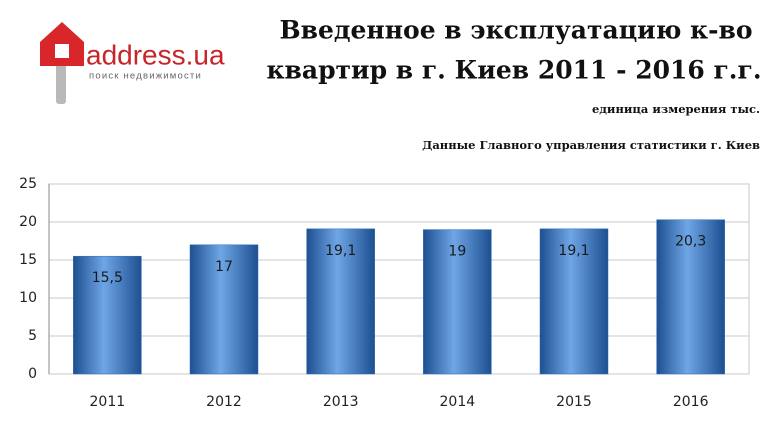  Describe the element at coordinates (28, 184) in the screenshot. I see `y-tick-label: 25` at that location.